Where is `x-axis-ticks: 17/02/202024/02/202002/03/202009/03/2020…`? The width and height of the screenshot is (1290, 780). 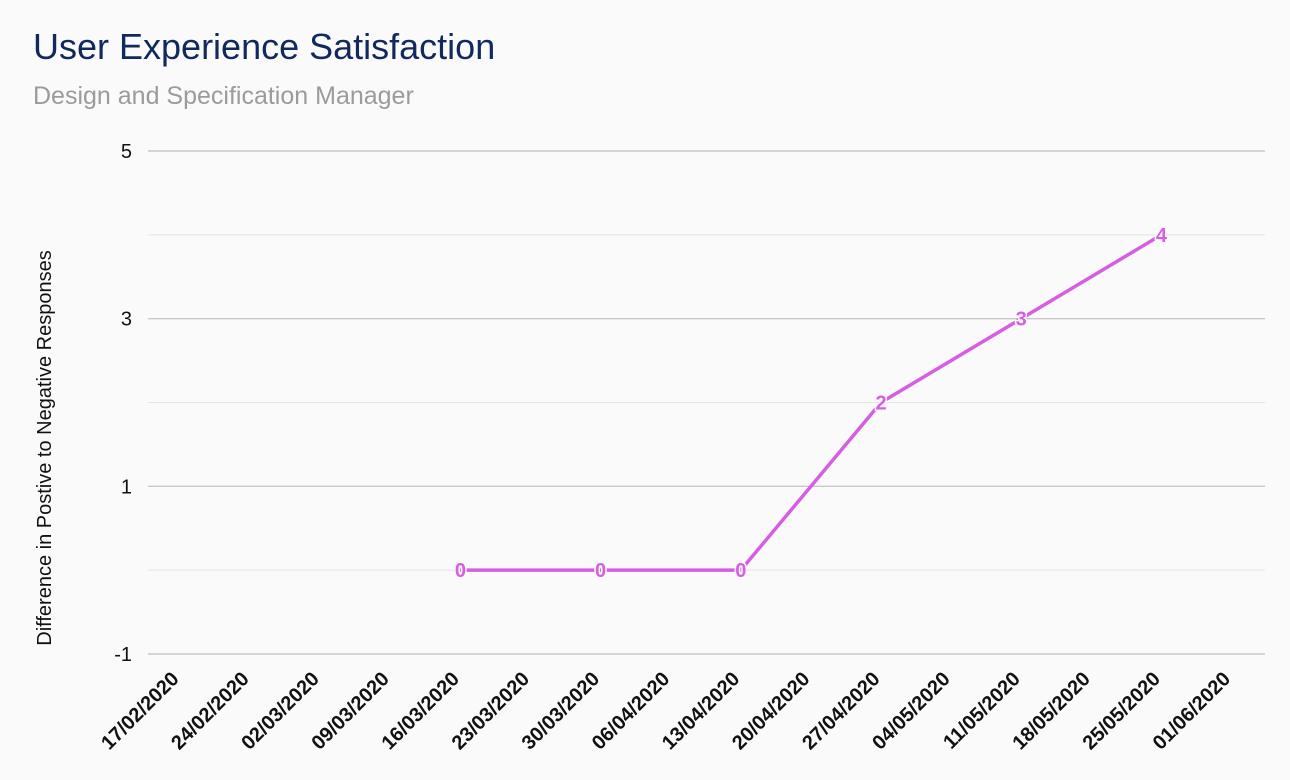
x-axis-ticks: 17/02/202024/02/202002/03/202009/03/2020… is located at coordinates (666, 711).